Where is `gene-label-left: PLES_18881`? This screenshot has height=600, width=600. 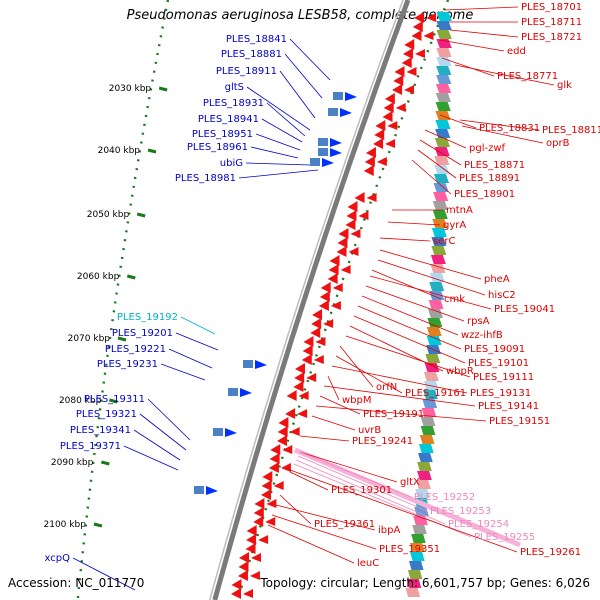
gene-label-left: PLES_18881 is located at coordinates (251, 54).